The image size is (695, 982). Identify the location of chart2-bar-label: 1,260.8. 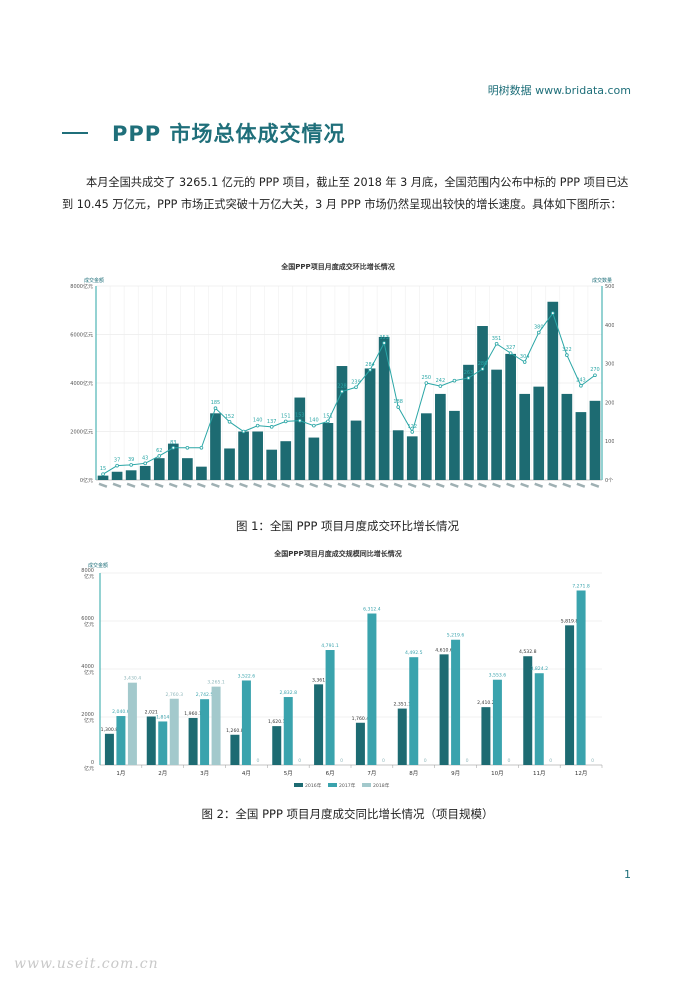
(235, 731).